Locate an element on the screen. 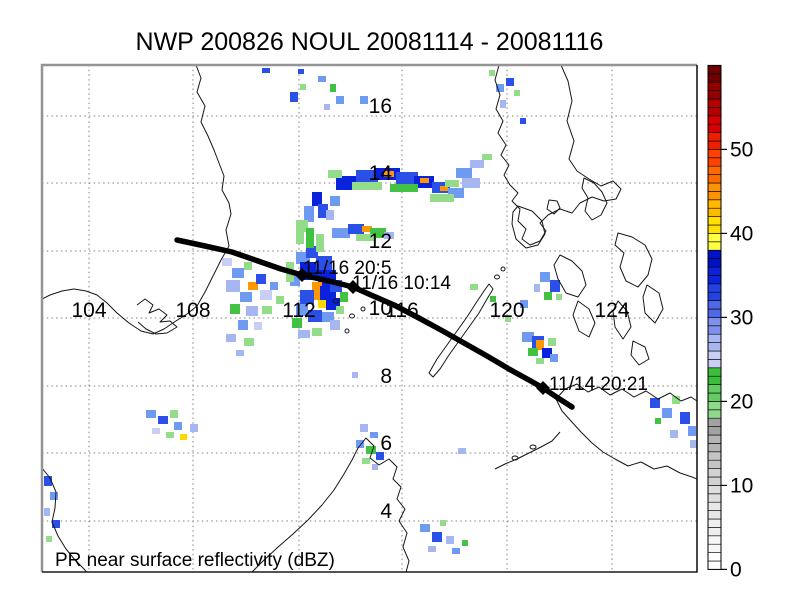 The width and height of the screenshot is (801, 590). lat-label-4: 4 is located at coordinates (386, 511).